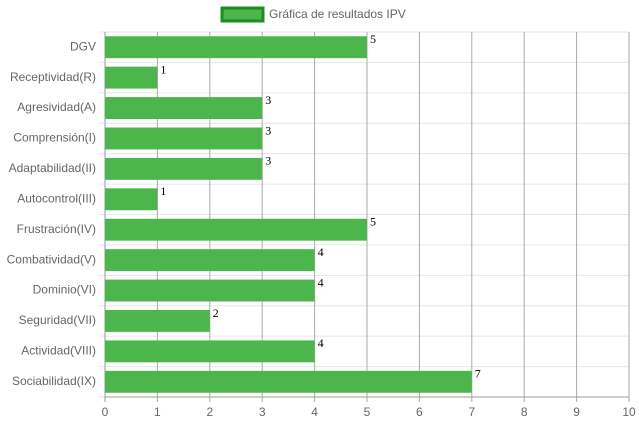  What do you see at coordinates (576, 412) in the screenshot?
I see `x-tick-label: 9` at bounding box center [576, 412].